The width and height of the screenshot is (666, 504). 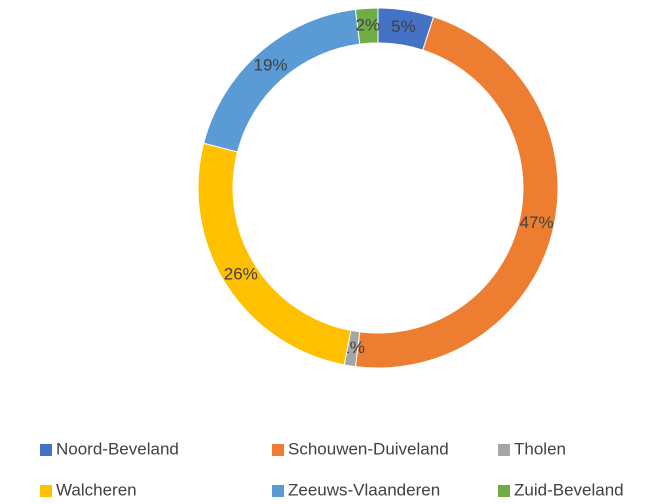 I want to click on data-label: 26%, so click(x=241, y=274).